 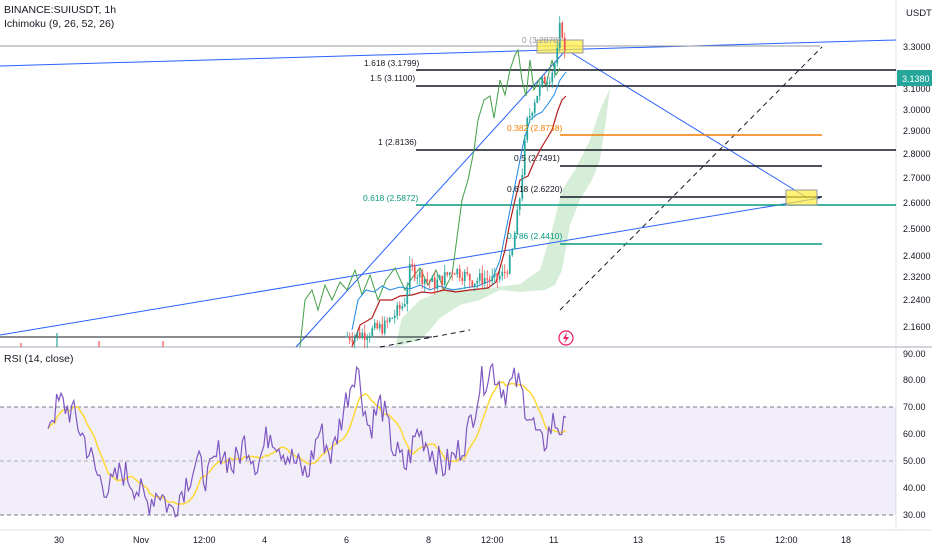 What do you see at coordinates (919, 13) in the screenshot?
I see `currency-label: USDT` at bounding box center [919, 13].